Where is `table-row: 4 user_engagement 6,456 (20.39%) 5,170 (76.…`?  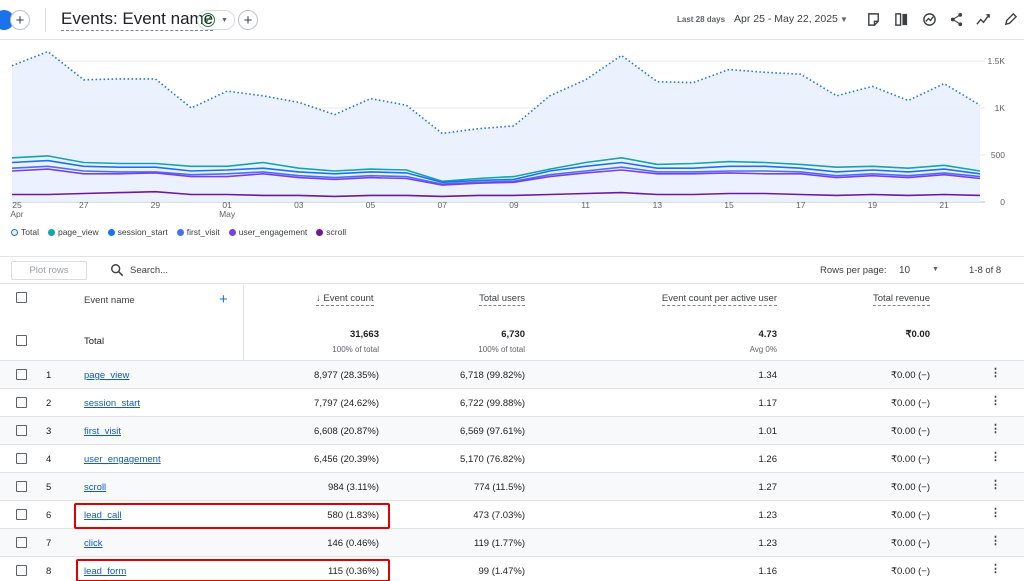 table-row: 4 user_engagement 6,456 (20.39%) 5,170 (76.… is located at coordinates (512, 459).